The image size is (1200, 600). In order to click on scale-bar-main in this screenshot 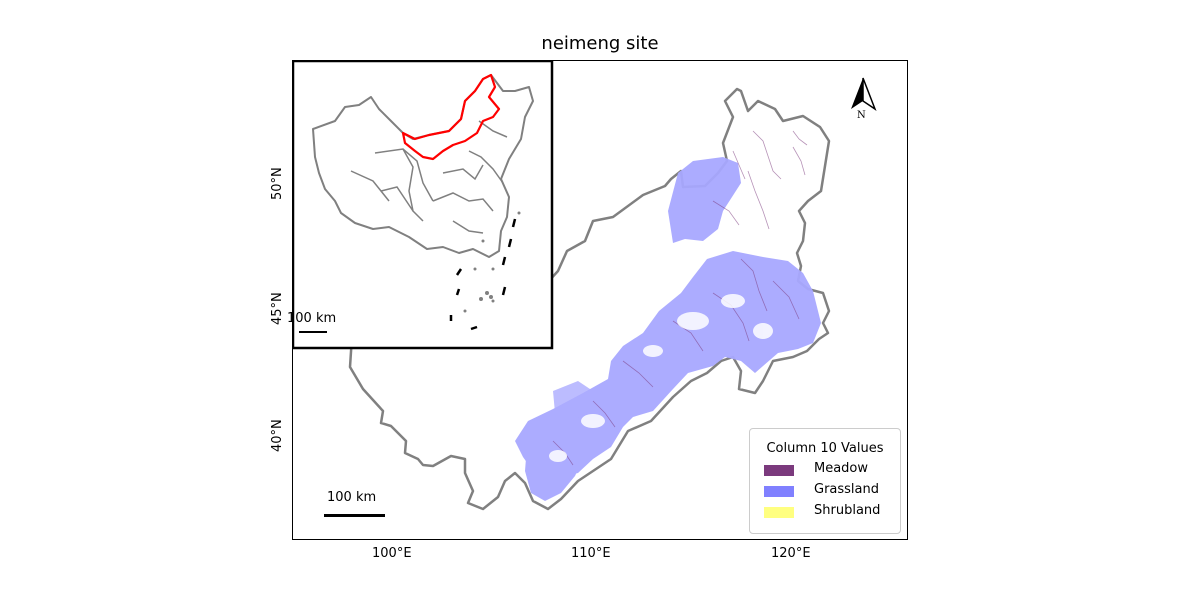, I will do `click(354, 515)`.